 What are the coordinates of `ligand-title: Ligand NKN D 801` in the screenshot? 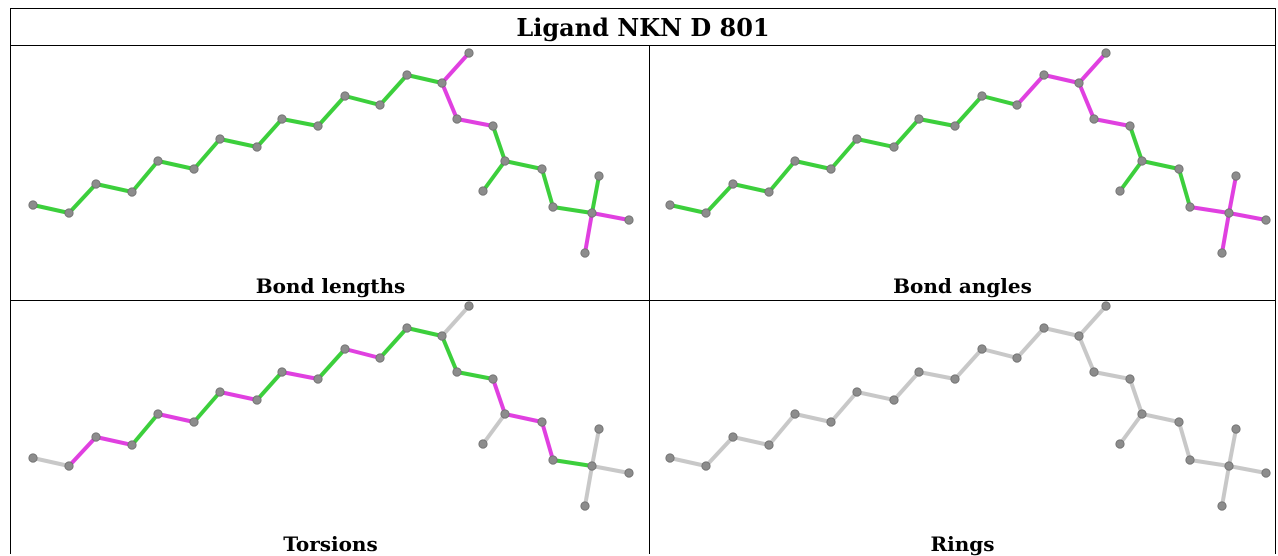 It's located at (643, 27).